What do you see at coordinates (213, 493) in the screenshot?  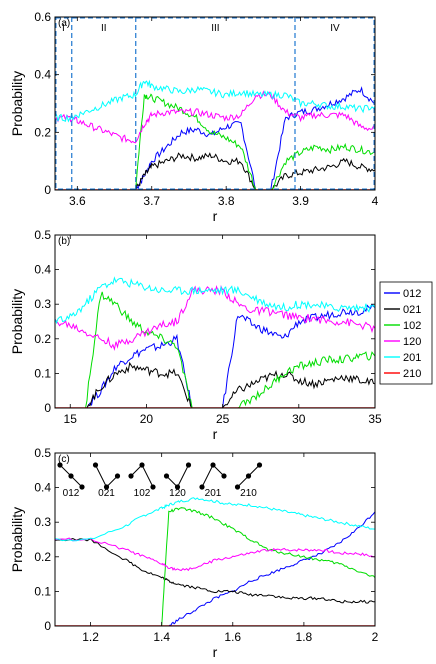 I see `pattern-label-201: 201` at bounding box center [213, 493].